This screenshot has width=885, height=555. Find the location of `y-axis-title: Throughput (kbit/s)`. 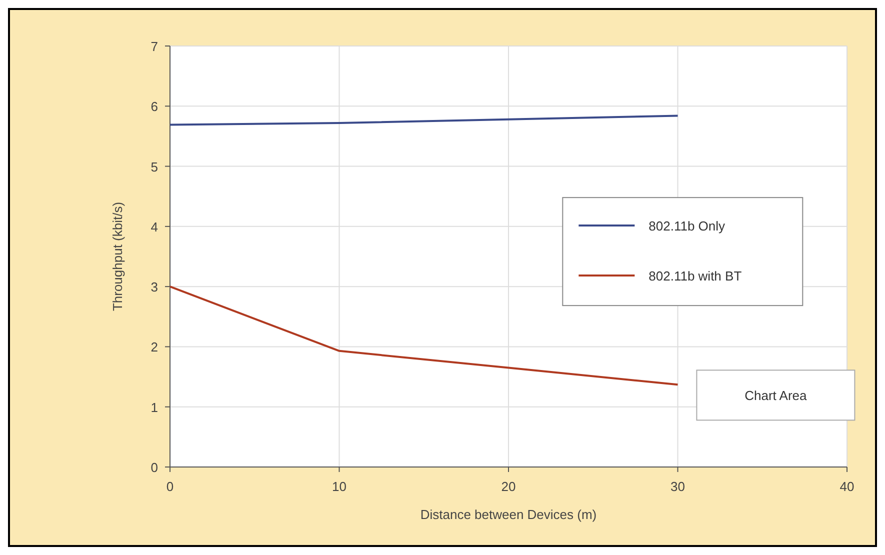

y-axis-title: Throughput (kbit/s) is located at coordinates (117, 257).